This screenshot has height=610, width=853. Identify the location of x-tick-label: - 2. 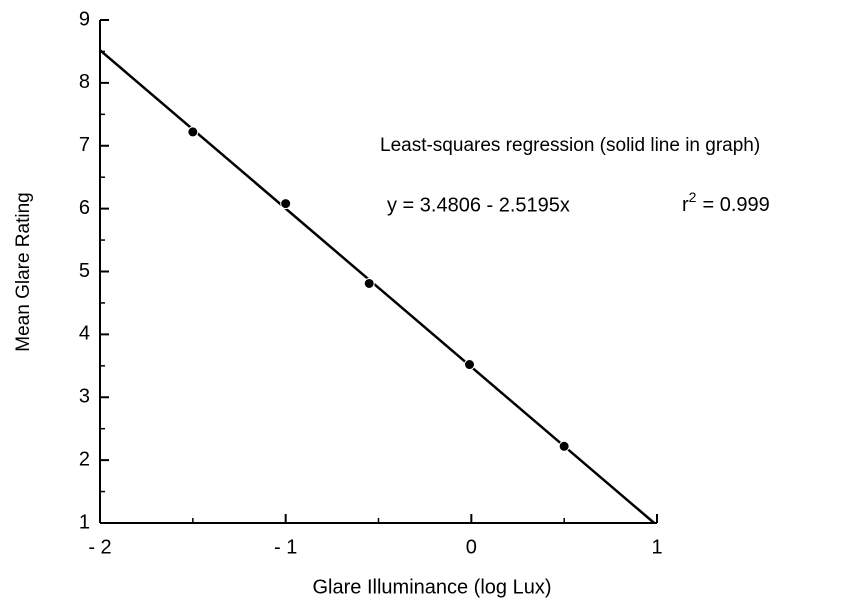
(99, 547).